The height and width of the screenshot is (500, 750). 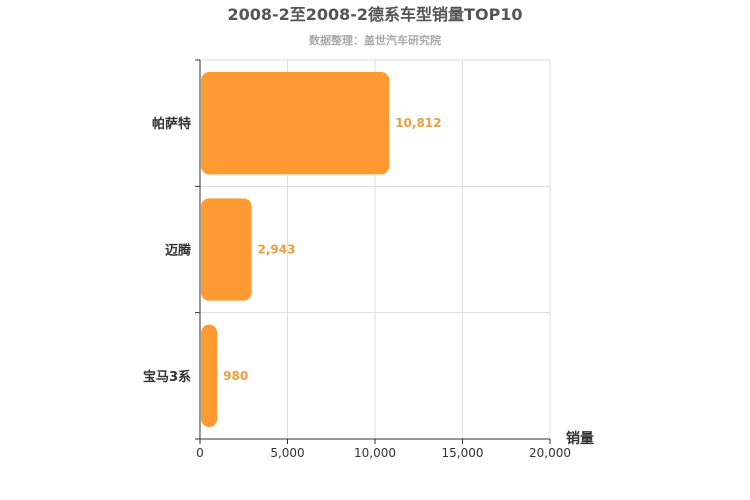 What do you see at coordinates (375, 453) in the screenshot?
I see `x-tick-label: 10,000` at bounding box center [375, 453].